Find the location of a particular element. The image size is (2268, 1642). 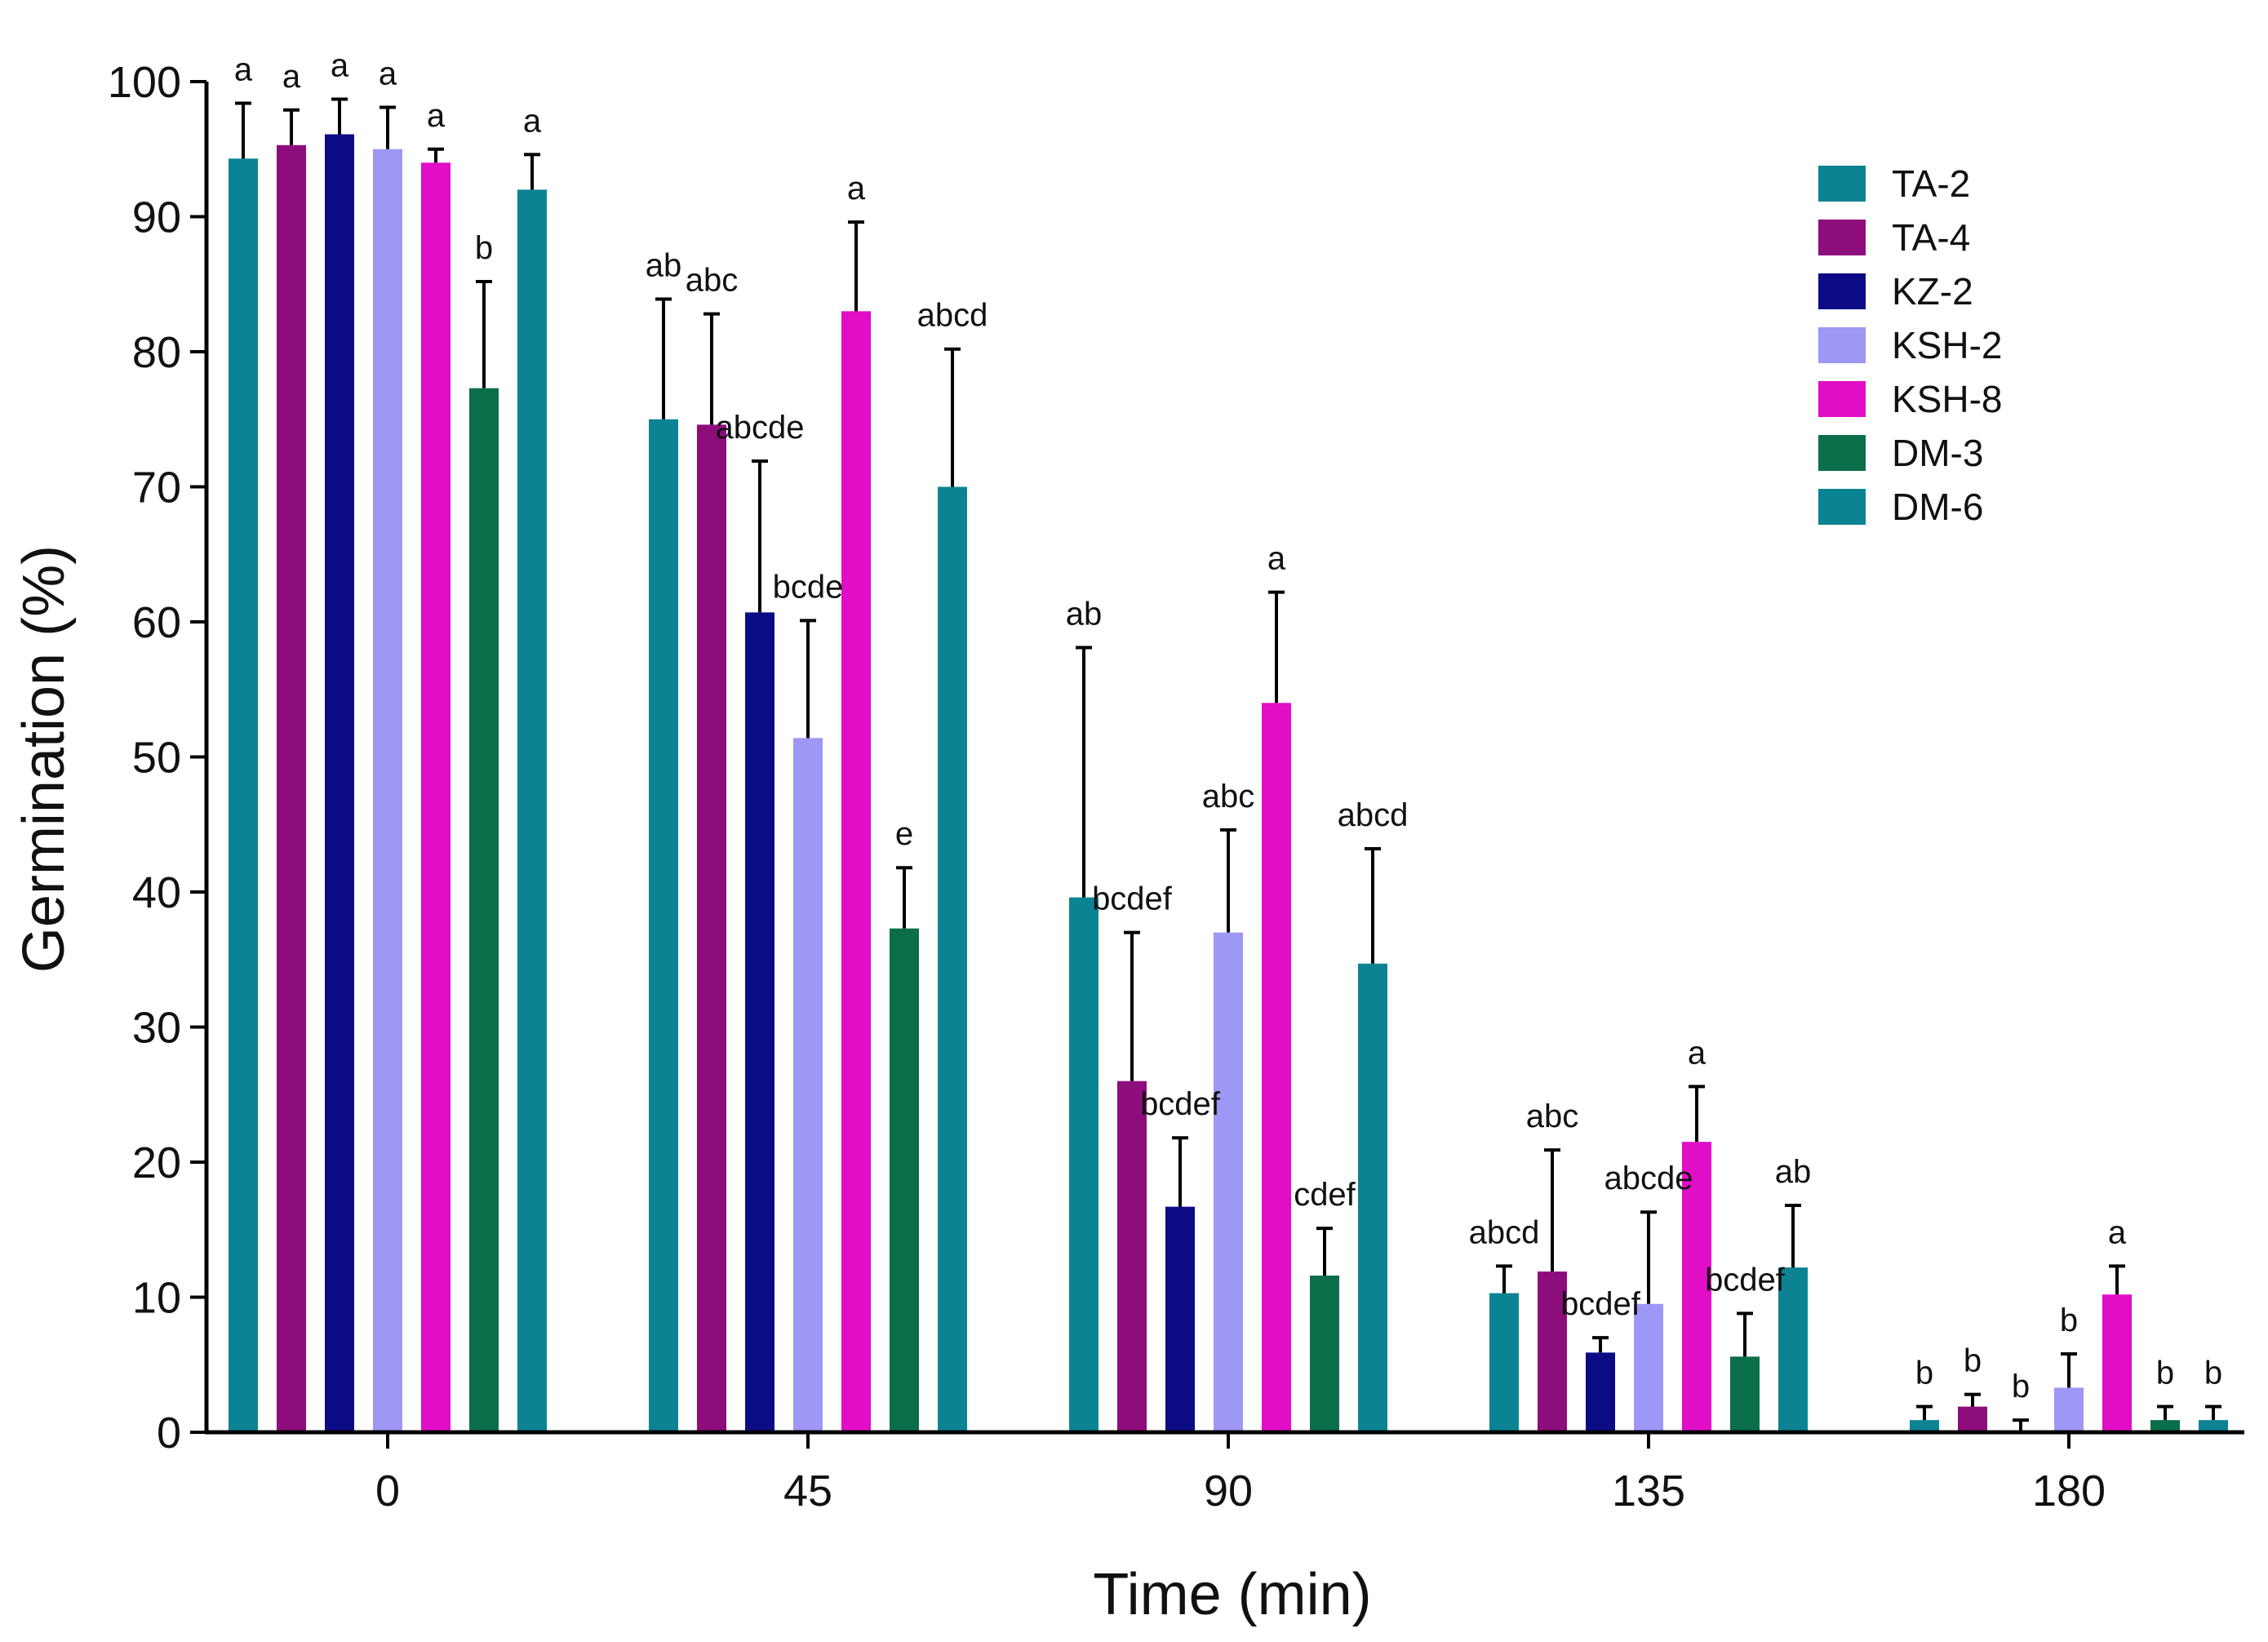

legend-label-ta-2: TA-2 is located at coordinates (1931, 184).